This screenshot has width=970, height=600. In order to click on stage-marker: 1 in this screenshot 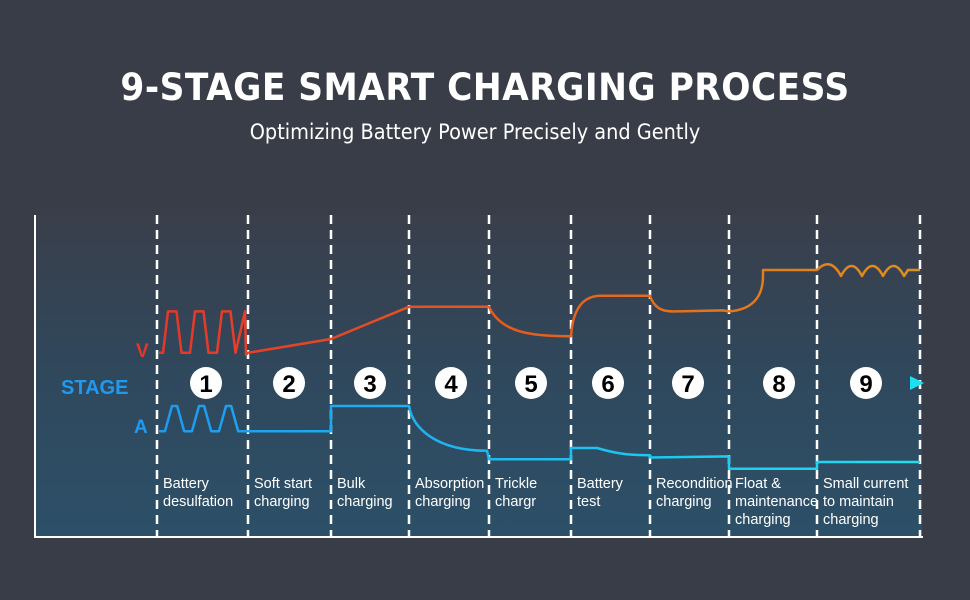, I will do `click(206, 383)`.